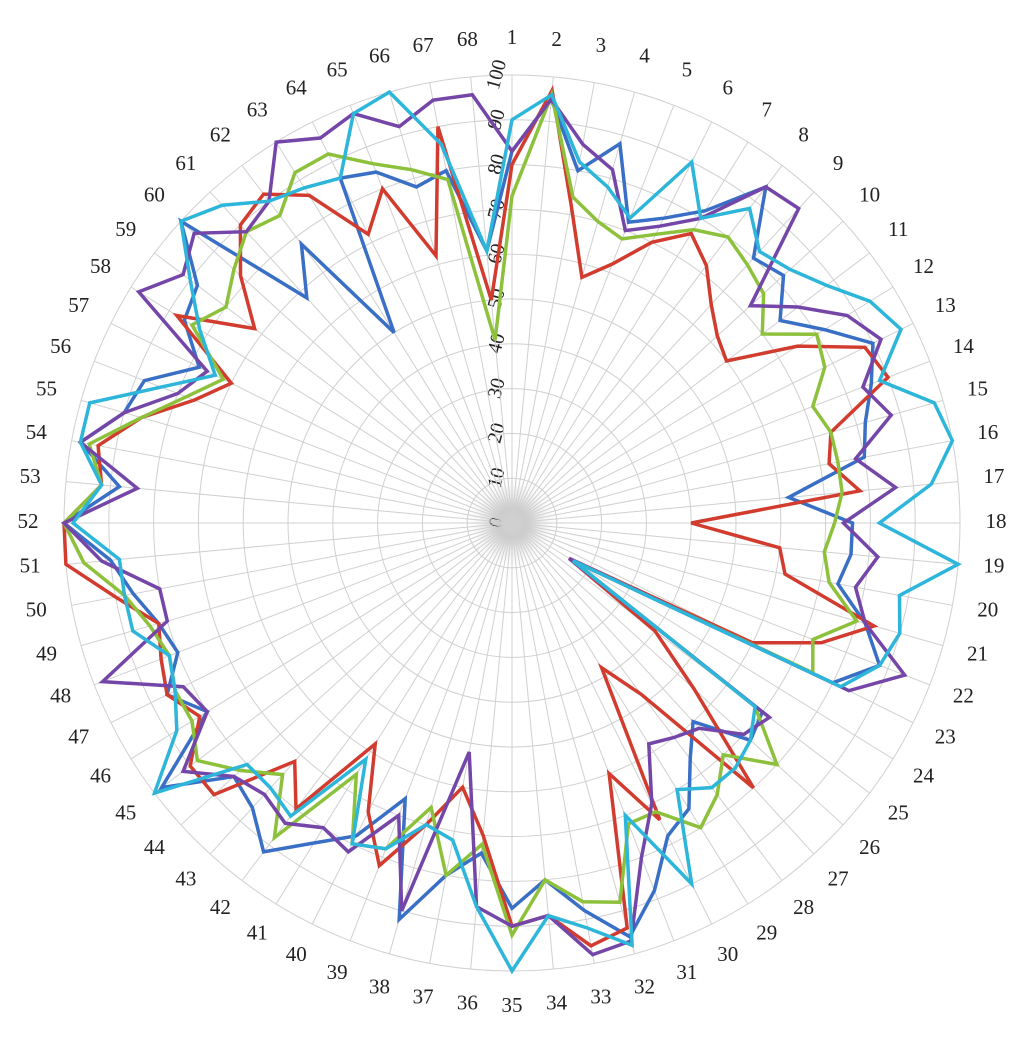 The height and width of the screenshot is (1043, 1024). I want to click on category-label: 13, so click(945, 305).